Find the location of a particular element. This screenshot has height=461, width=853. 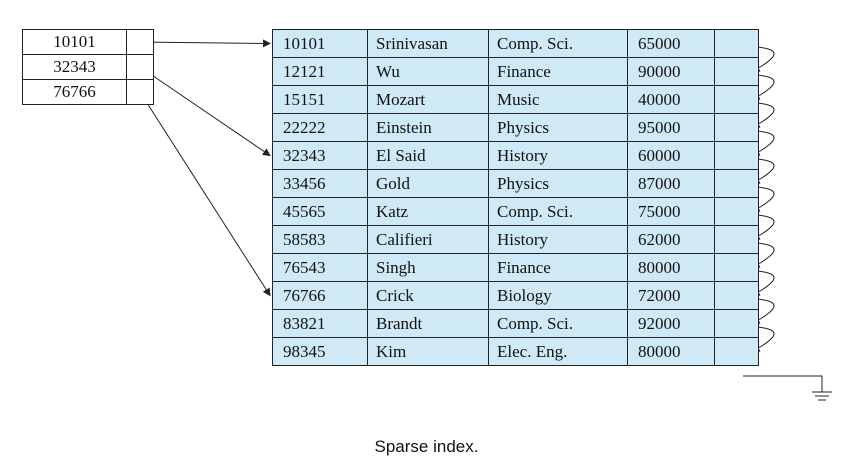

record-row: 12121 Wu Finance 90000 is located at coordinates (515, 71).